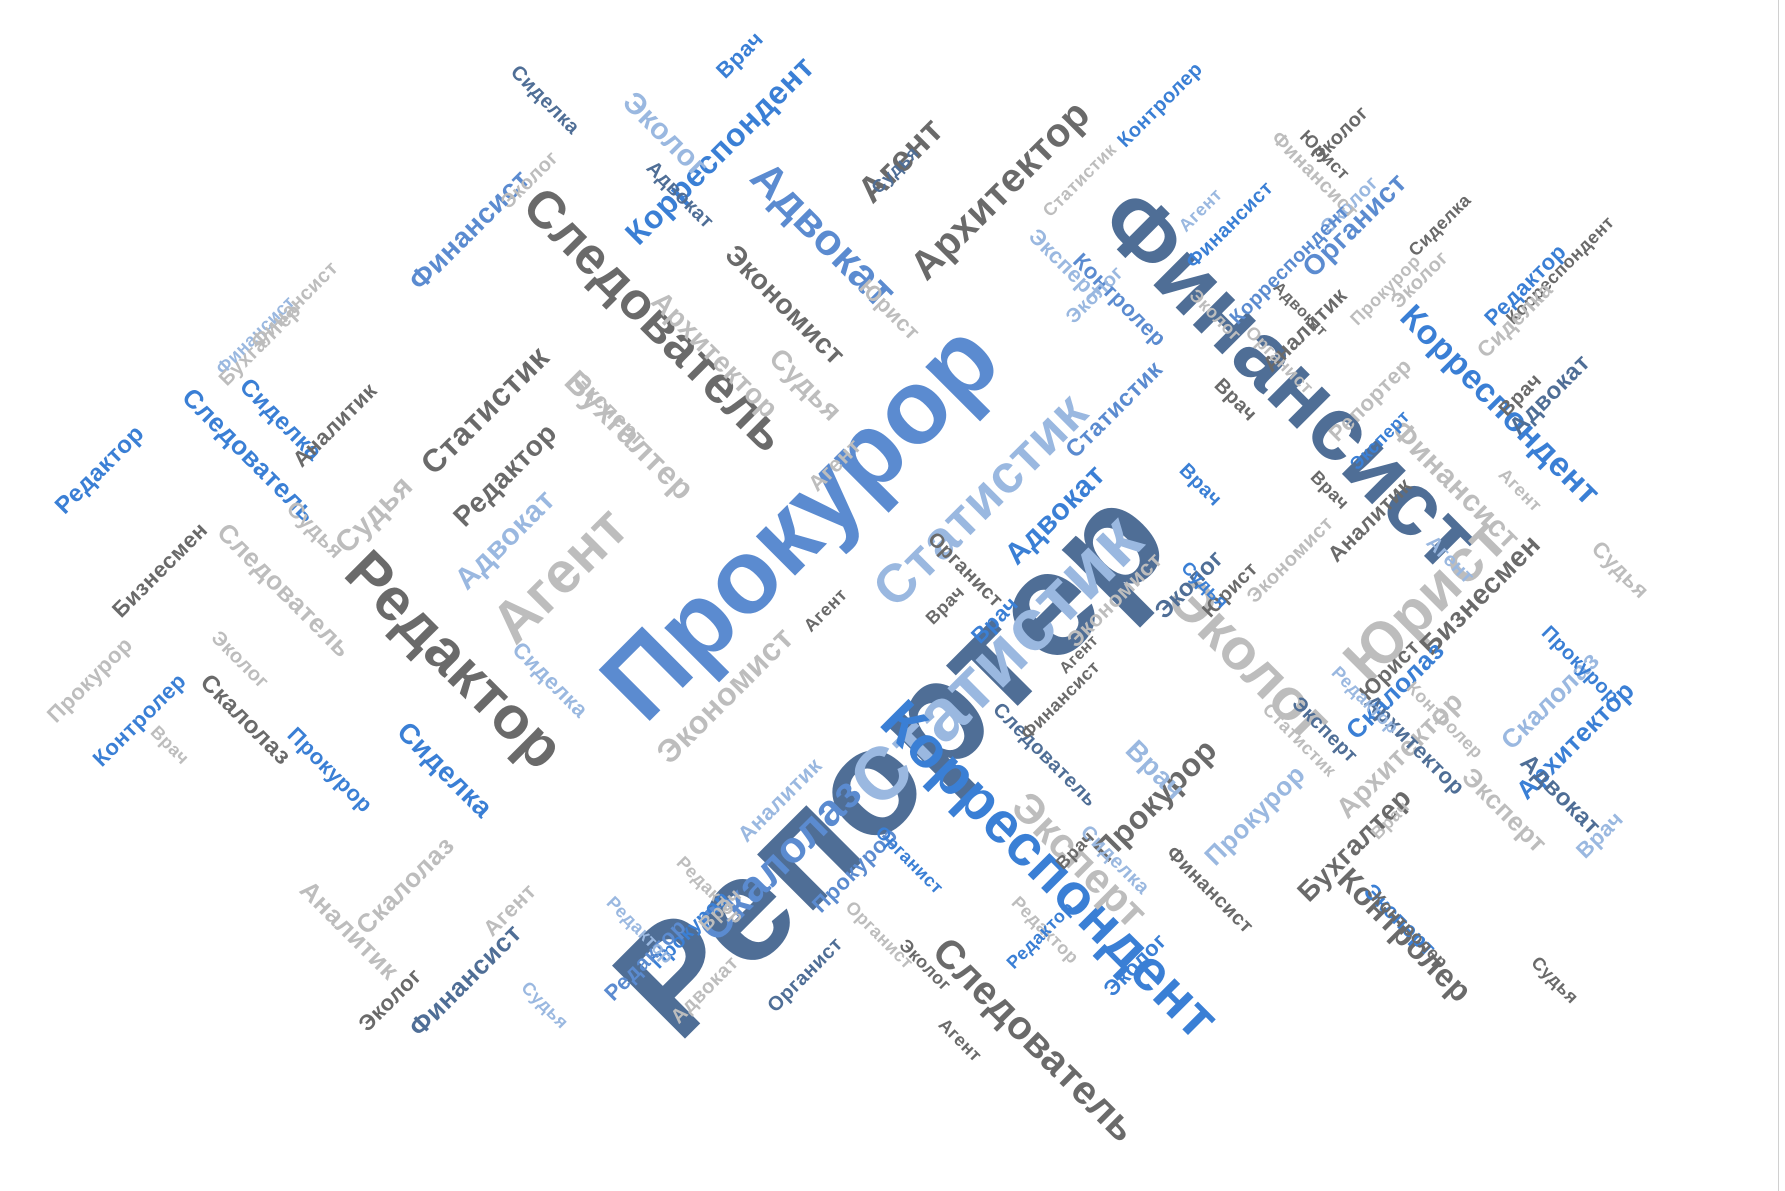  I want to click on right-border, so click(1778, 595).